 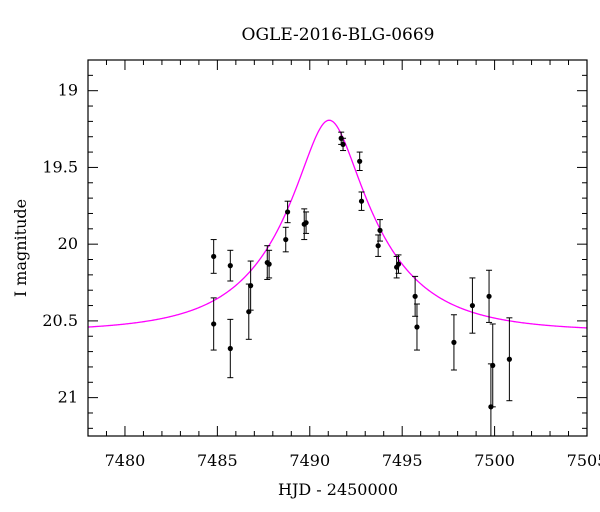 What do you see at coordinates (338, 35) in the screenshot?
I see `chart-title: OGLE-2016-BLG-0669` at bounding box center [338, 35].